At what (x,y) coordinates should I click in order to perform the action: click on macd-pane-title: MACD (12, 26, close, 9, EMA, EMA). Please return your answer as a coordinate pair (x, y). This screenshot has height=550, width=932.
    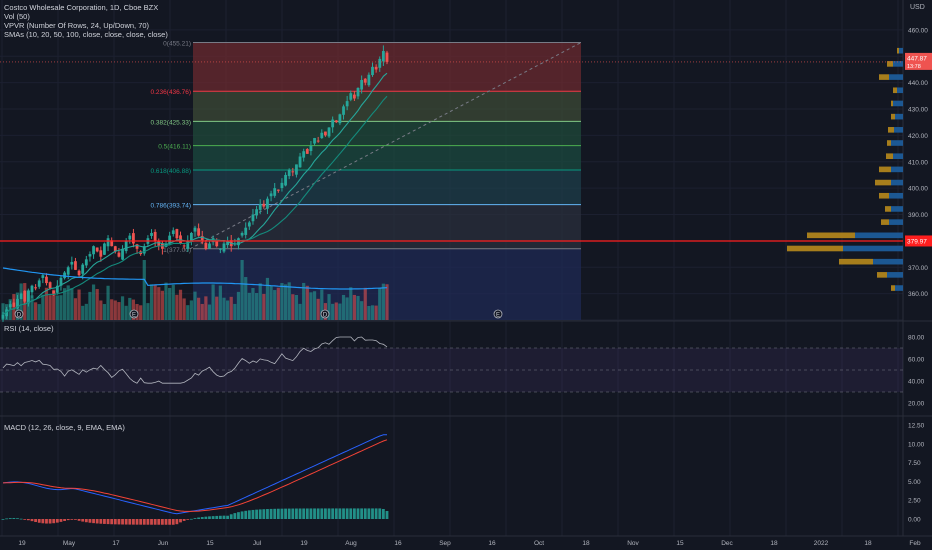
    Looking at the image, I should click on (64, 427).